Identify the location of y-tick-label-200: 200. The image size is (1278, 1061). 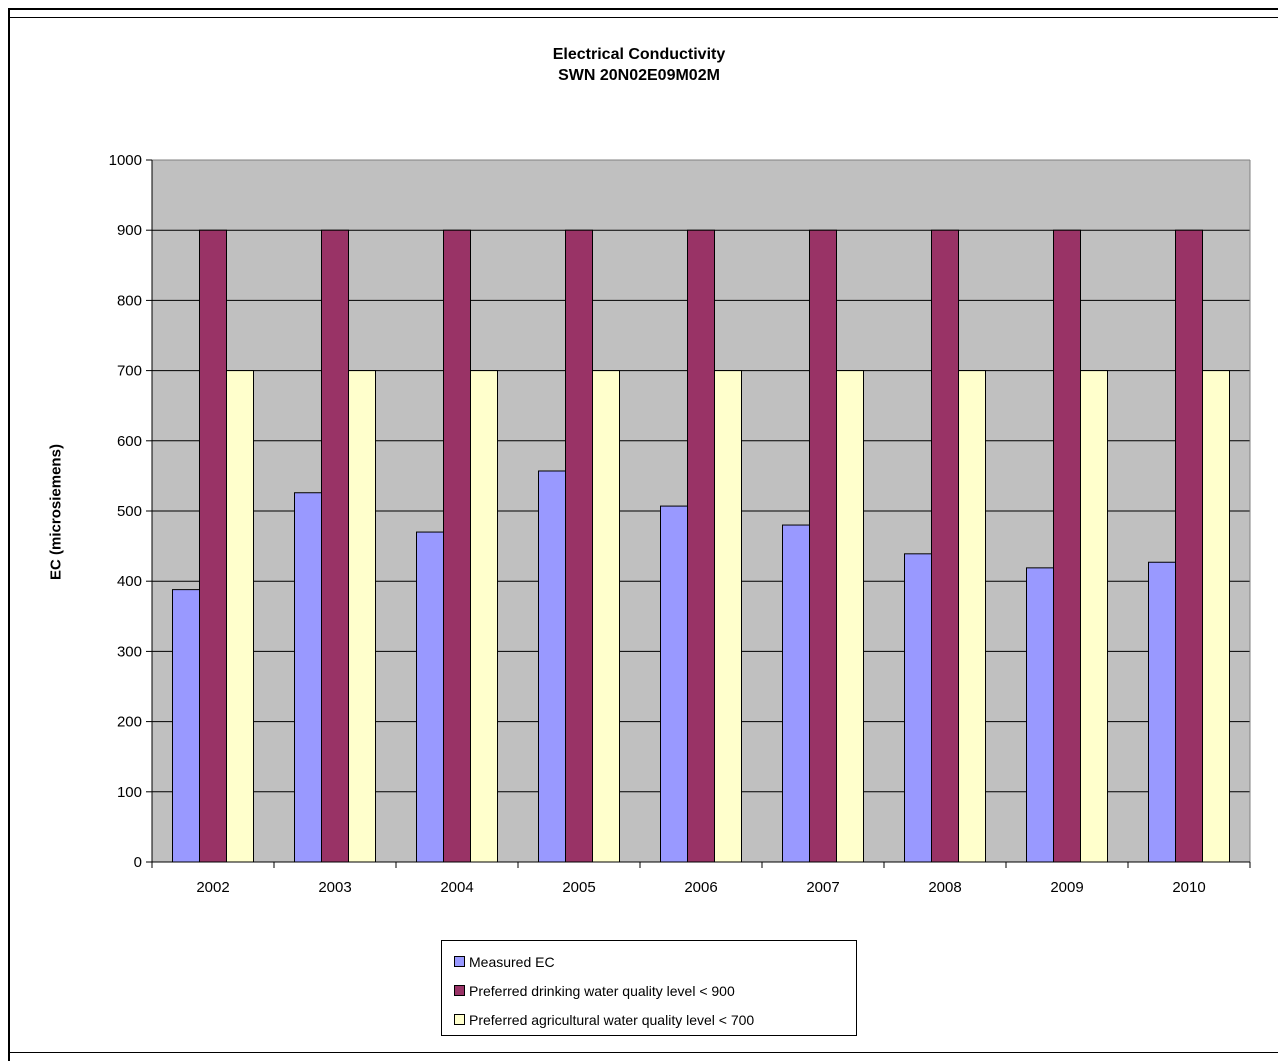
(129, 722).